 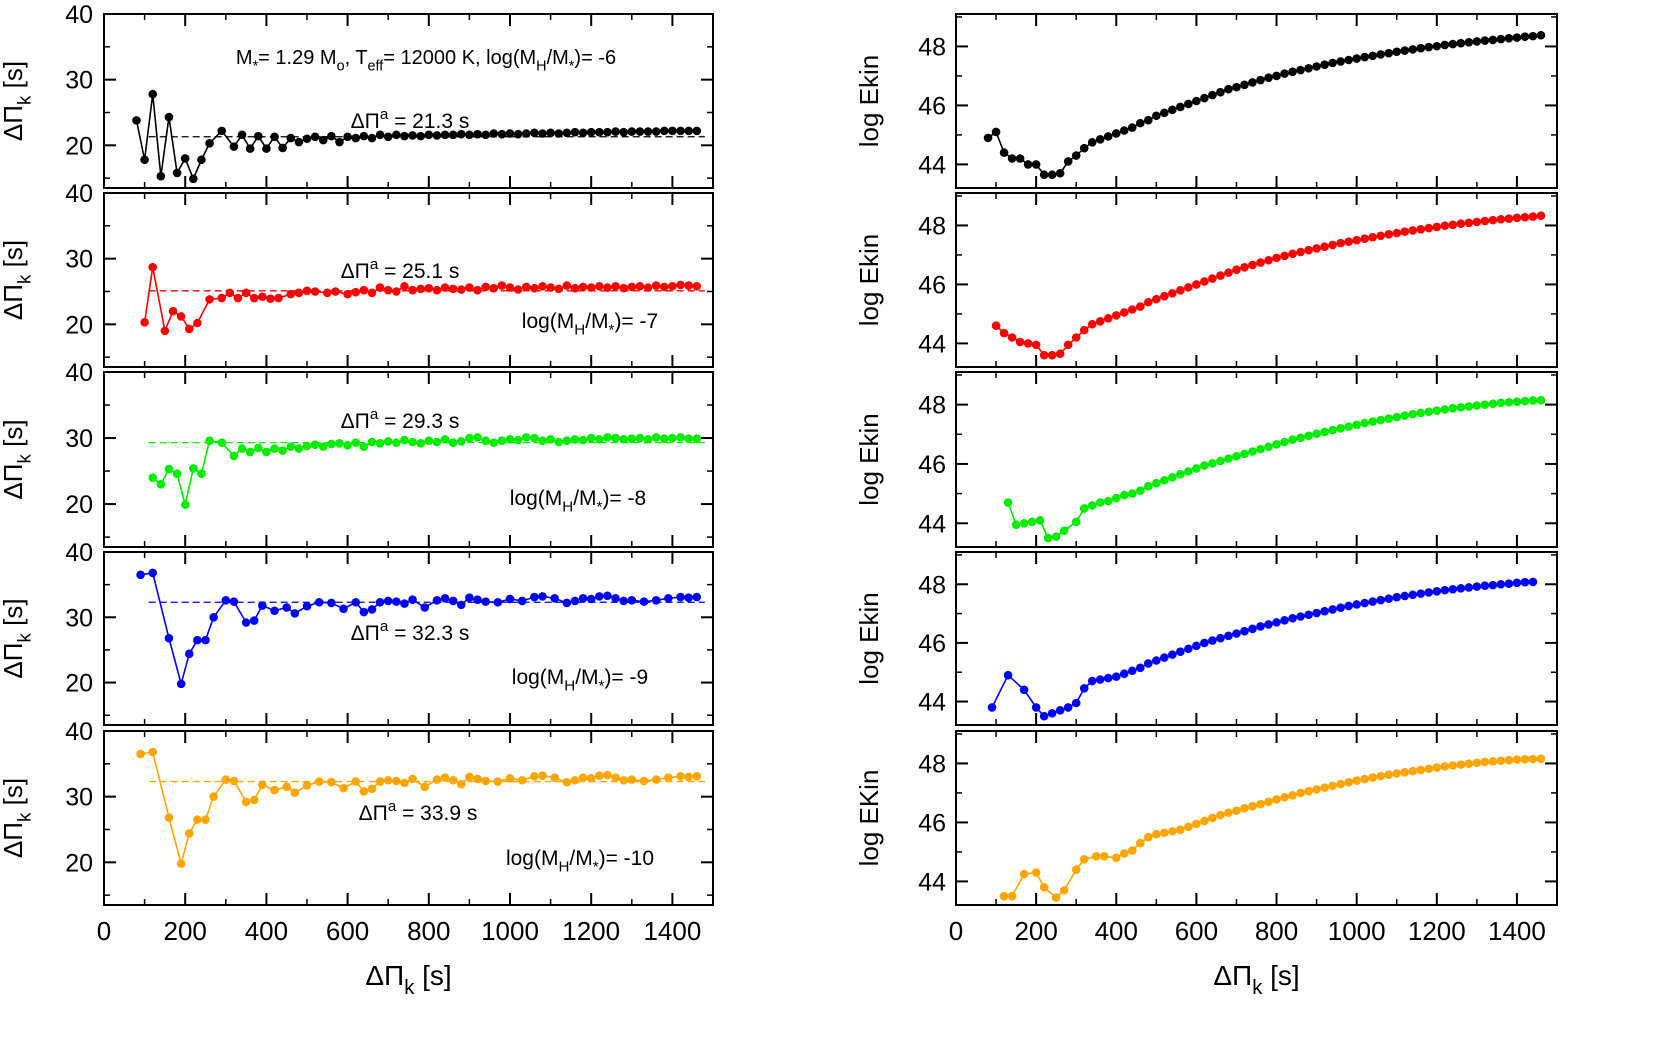 I want to click on panel-frame, so click(x=408, y=101).